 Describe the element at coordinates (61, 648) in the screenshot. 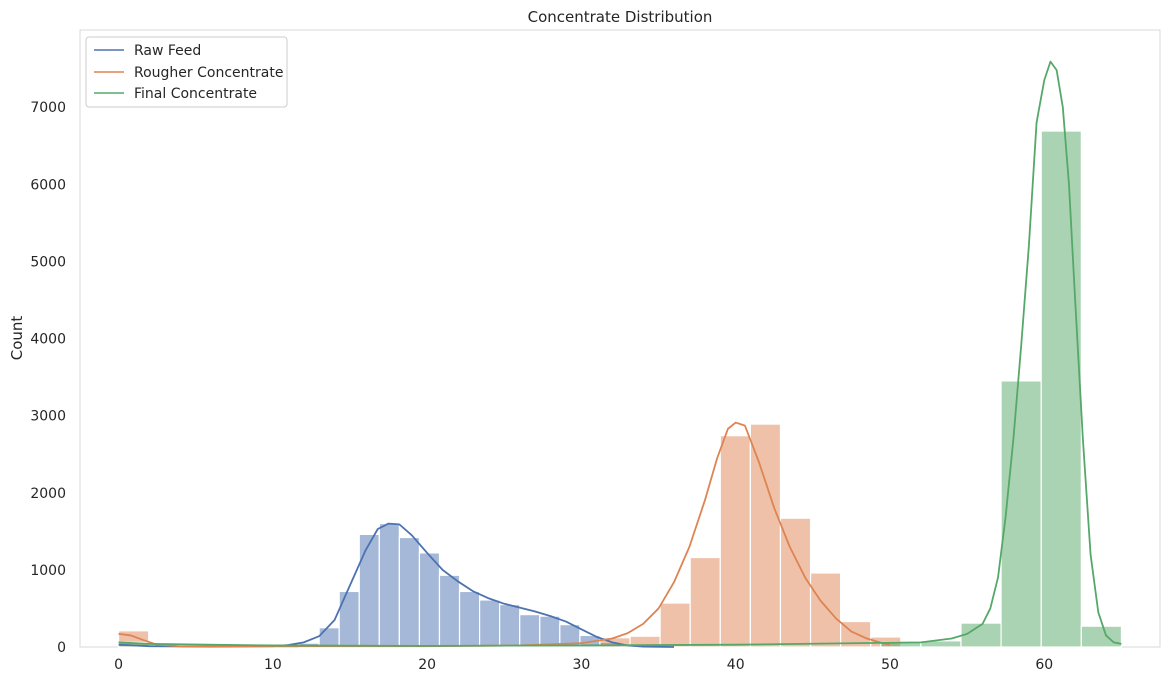

I see `y-tick-label-0: 0` at that location.